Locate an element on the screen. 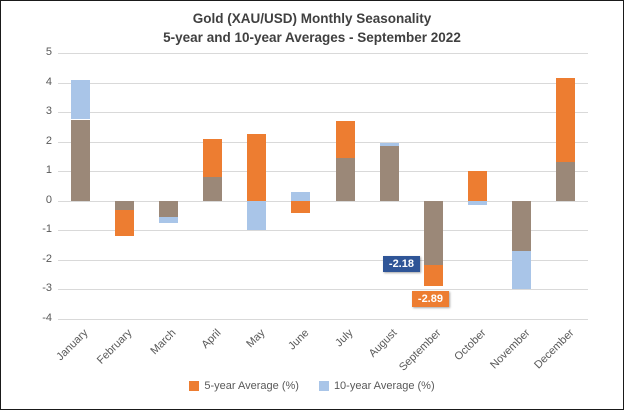 The image size is (624, 410). bar-10yr-november is located at coordinates (522, 270).